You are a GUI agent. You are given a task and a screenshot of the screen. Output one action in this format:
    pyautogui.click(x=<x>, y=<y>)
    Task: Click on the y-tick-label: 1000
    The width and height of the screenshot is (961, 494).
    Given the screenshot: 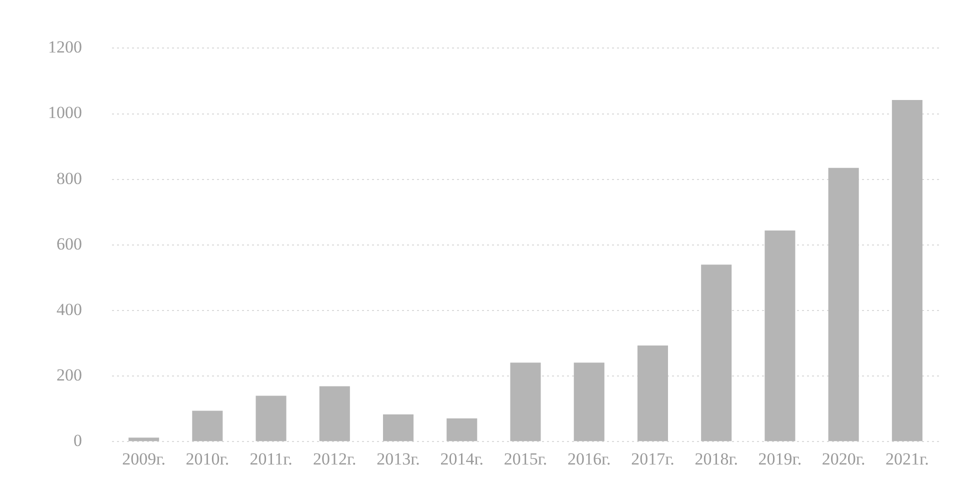 What is the action you would take?
    pyautogui.click(x=65, y=112)
    